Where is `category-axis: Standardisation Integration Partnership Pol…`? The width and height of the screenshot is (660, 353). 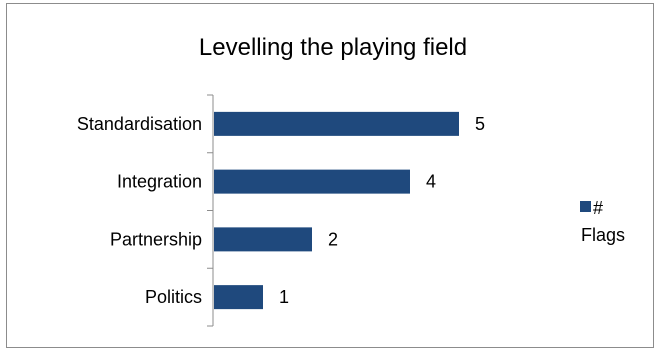
category-axis: Standardisation Integration Partnership Pol… is located at coordinates (145, 210).